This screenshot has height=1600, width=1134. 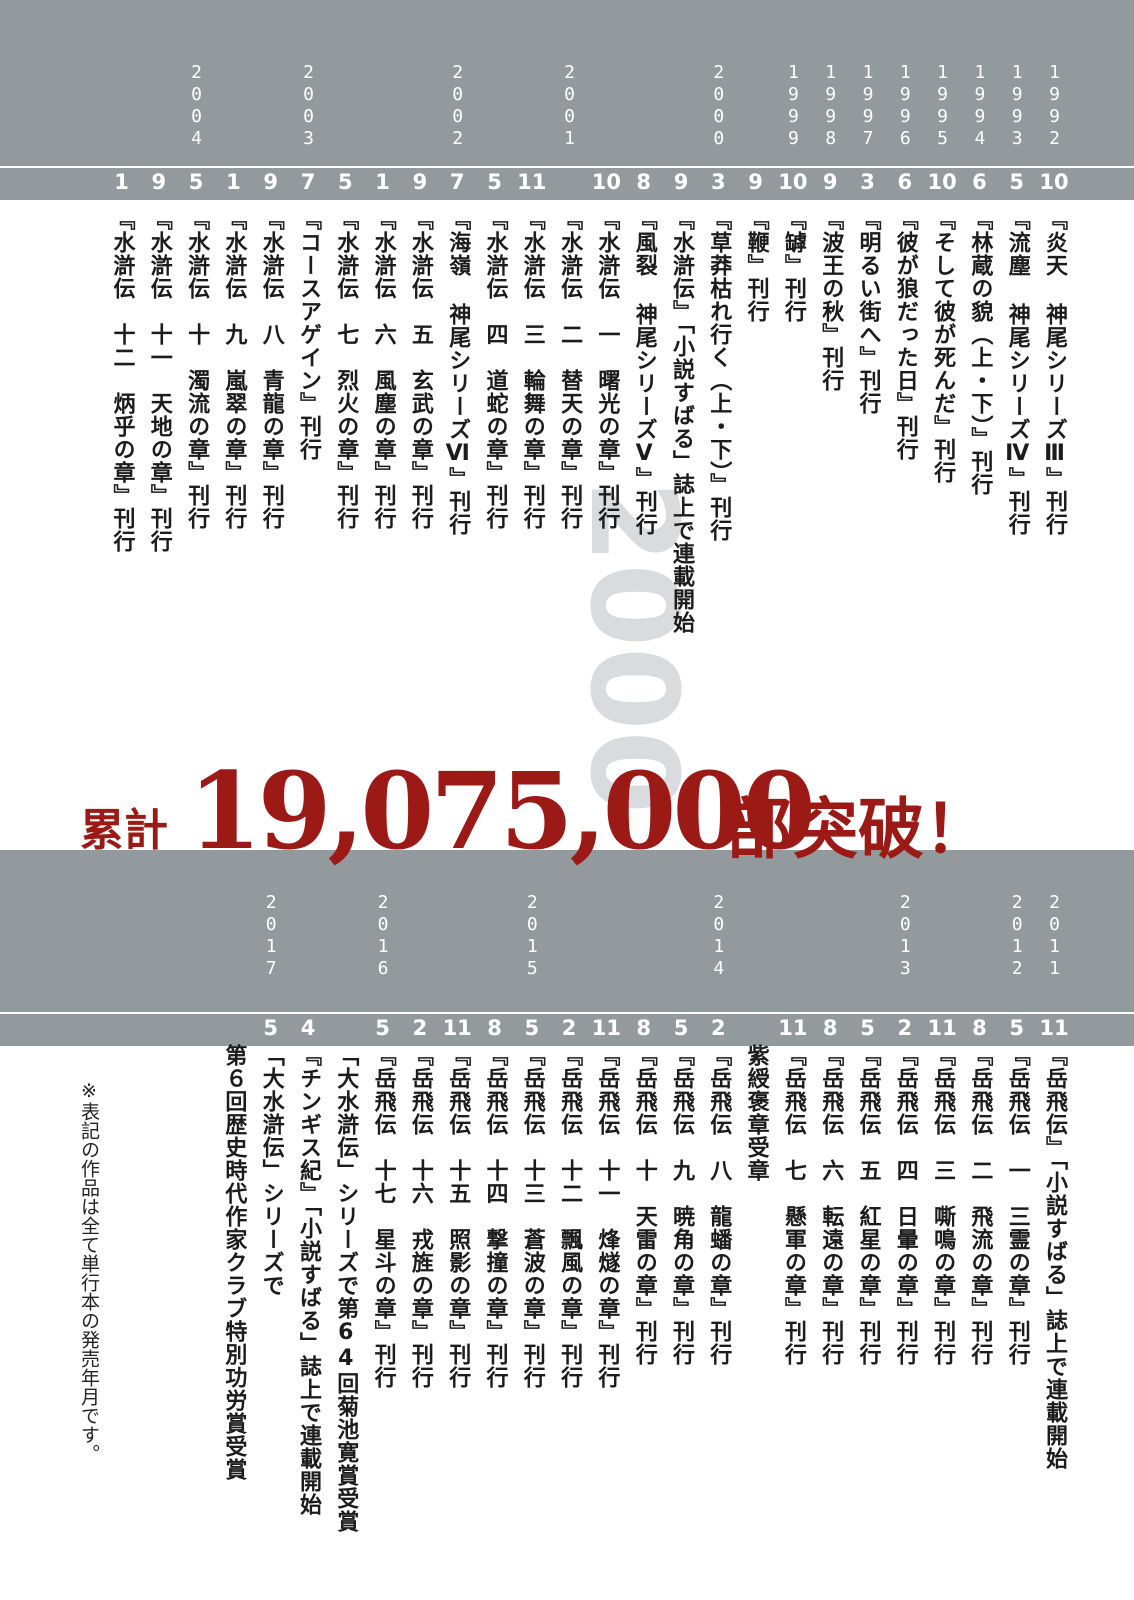 I want to click on top-year-band, so click(x=567, y=84).